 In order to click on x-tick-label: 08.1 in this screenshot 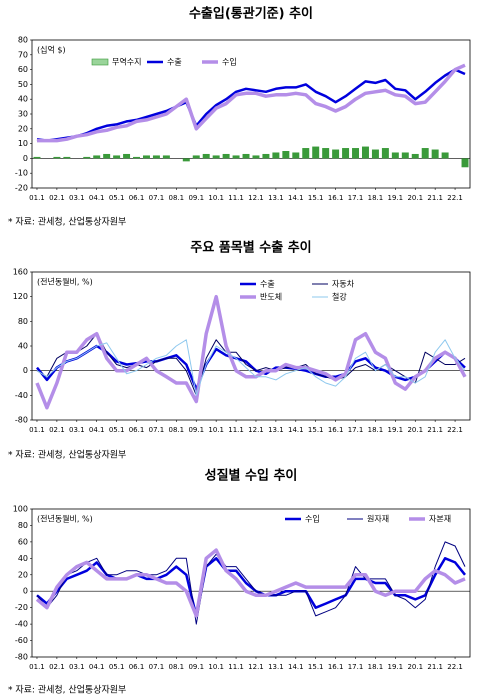, I will do `click(177, 430)`.